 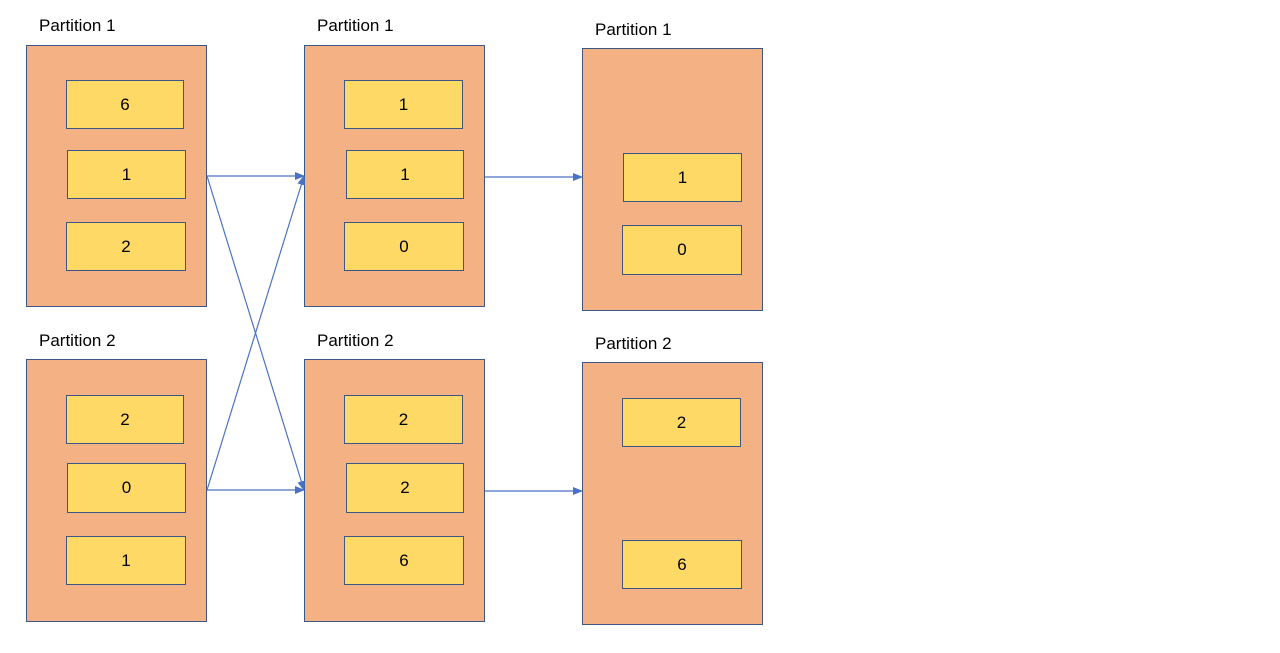 I want to click on stage-3-partition-2: 2 6, so click(x=672, y=493).